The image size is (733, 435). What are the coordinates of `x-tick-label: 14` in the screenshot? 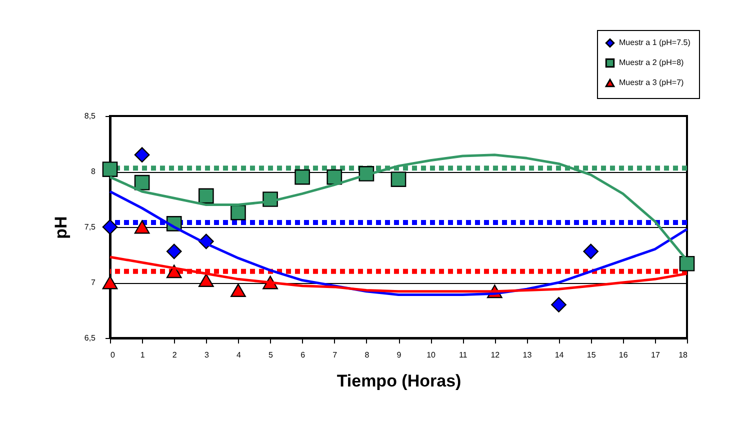 It's located at (559, 355).